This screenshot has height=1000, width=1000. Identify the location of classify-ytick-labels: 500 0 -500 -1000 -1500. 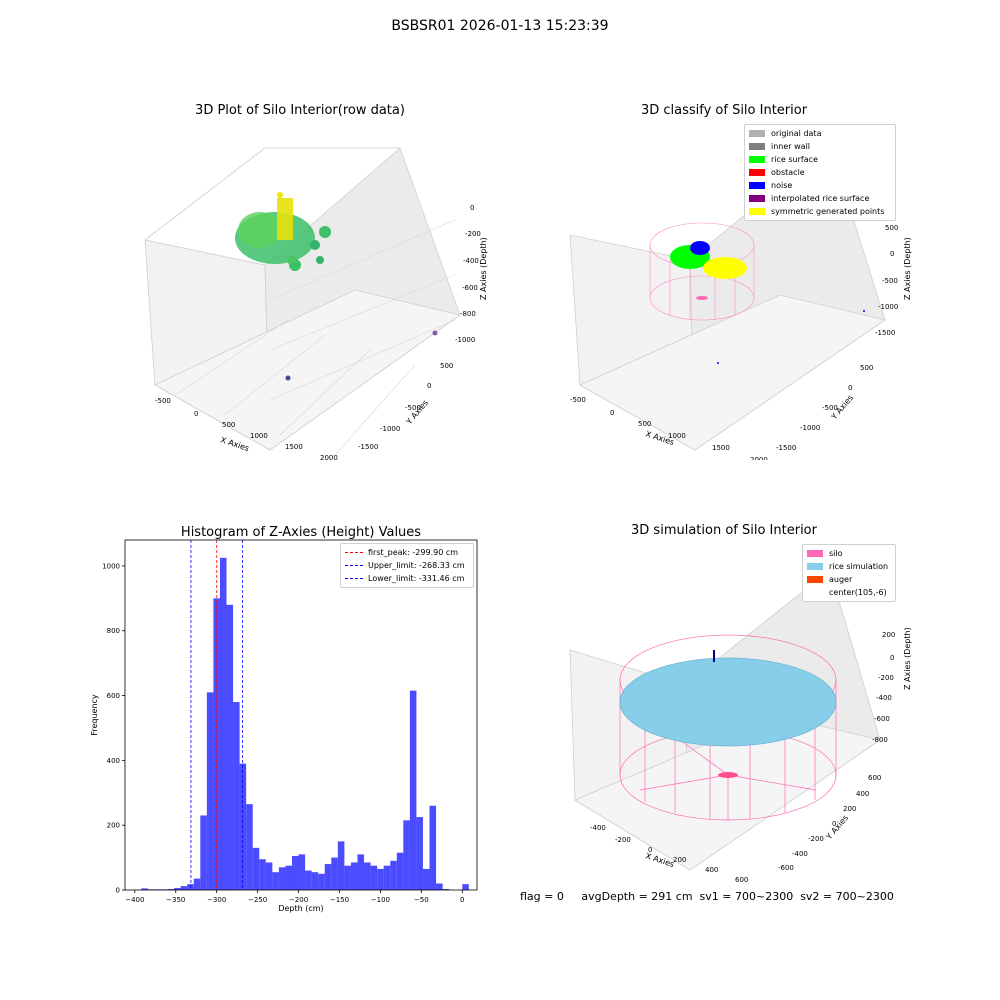
(824, 408).